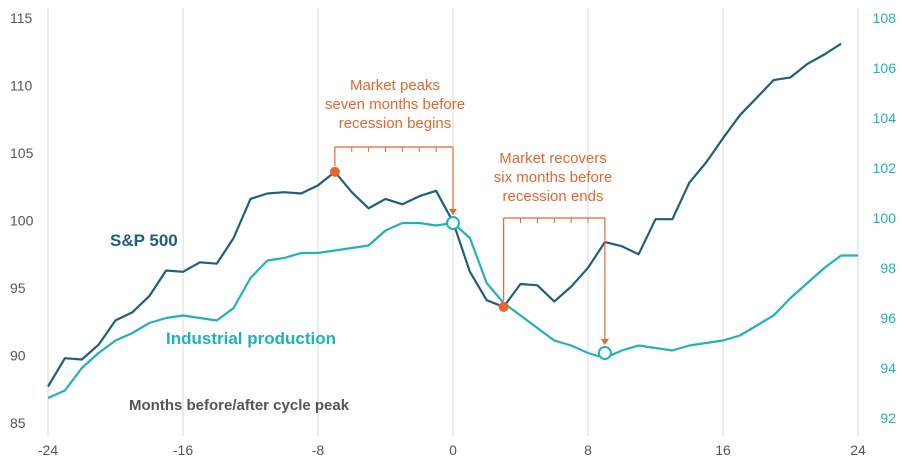 The image size is (904, 464). What do you see at coordinates (553, 196) in the screenshot?
I see `annotation-text-line: recession ends` at bounding box center [553, 196].